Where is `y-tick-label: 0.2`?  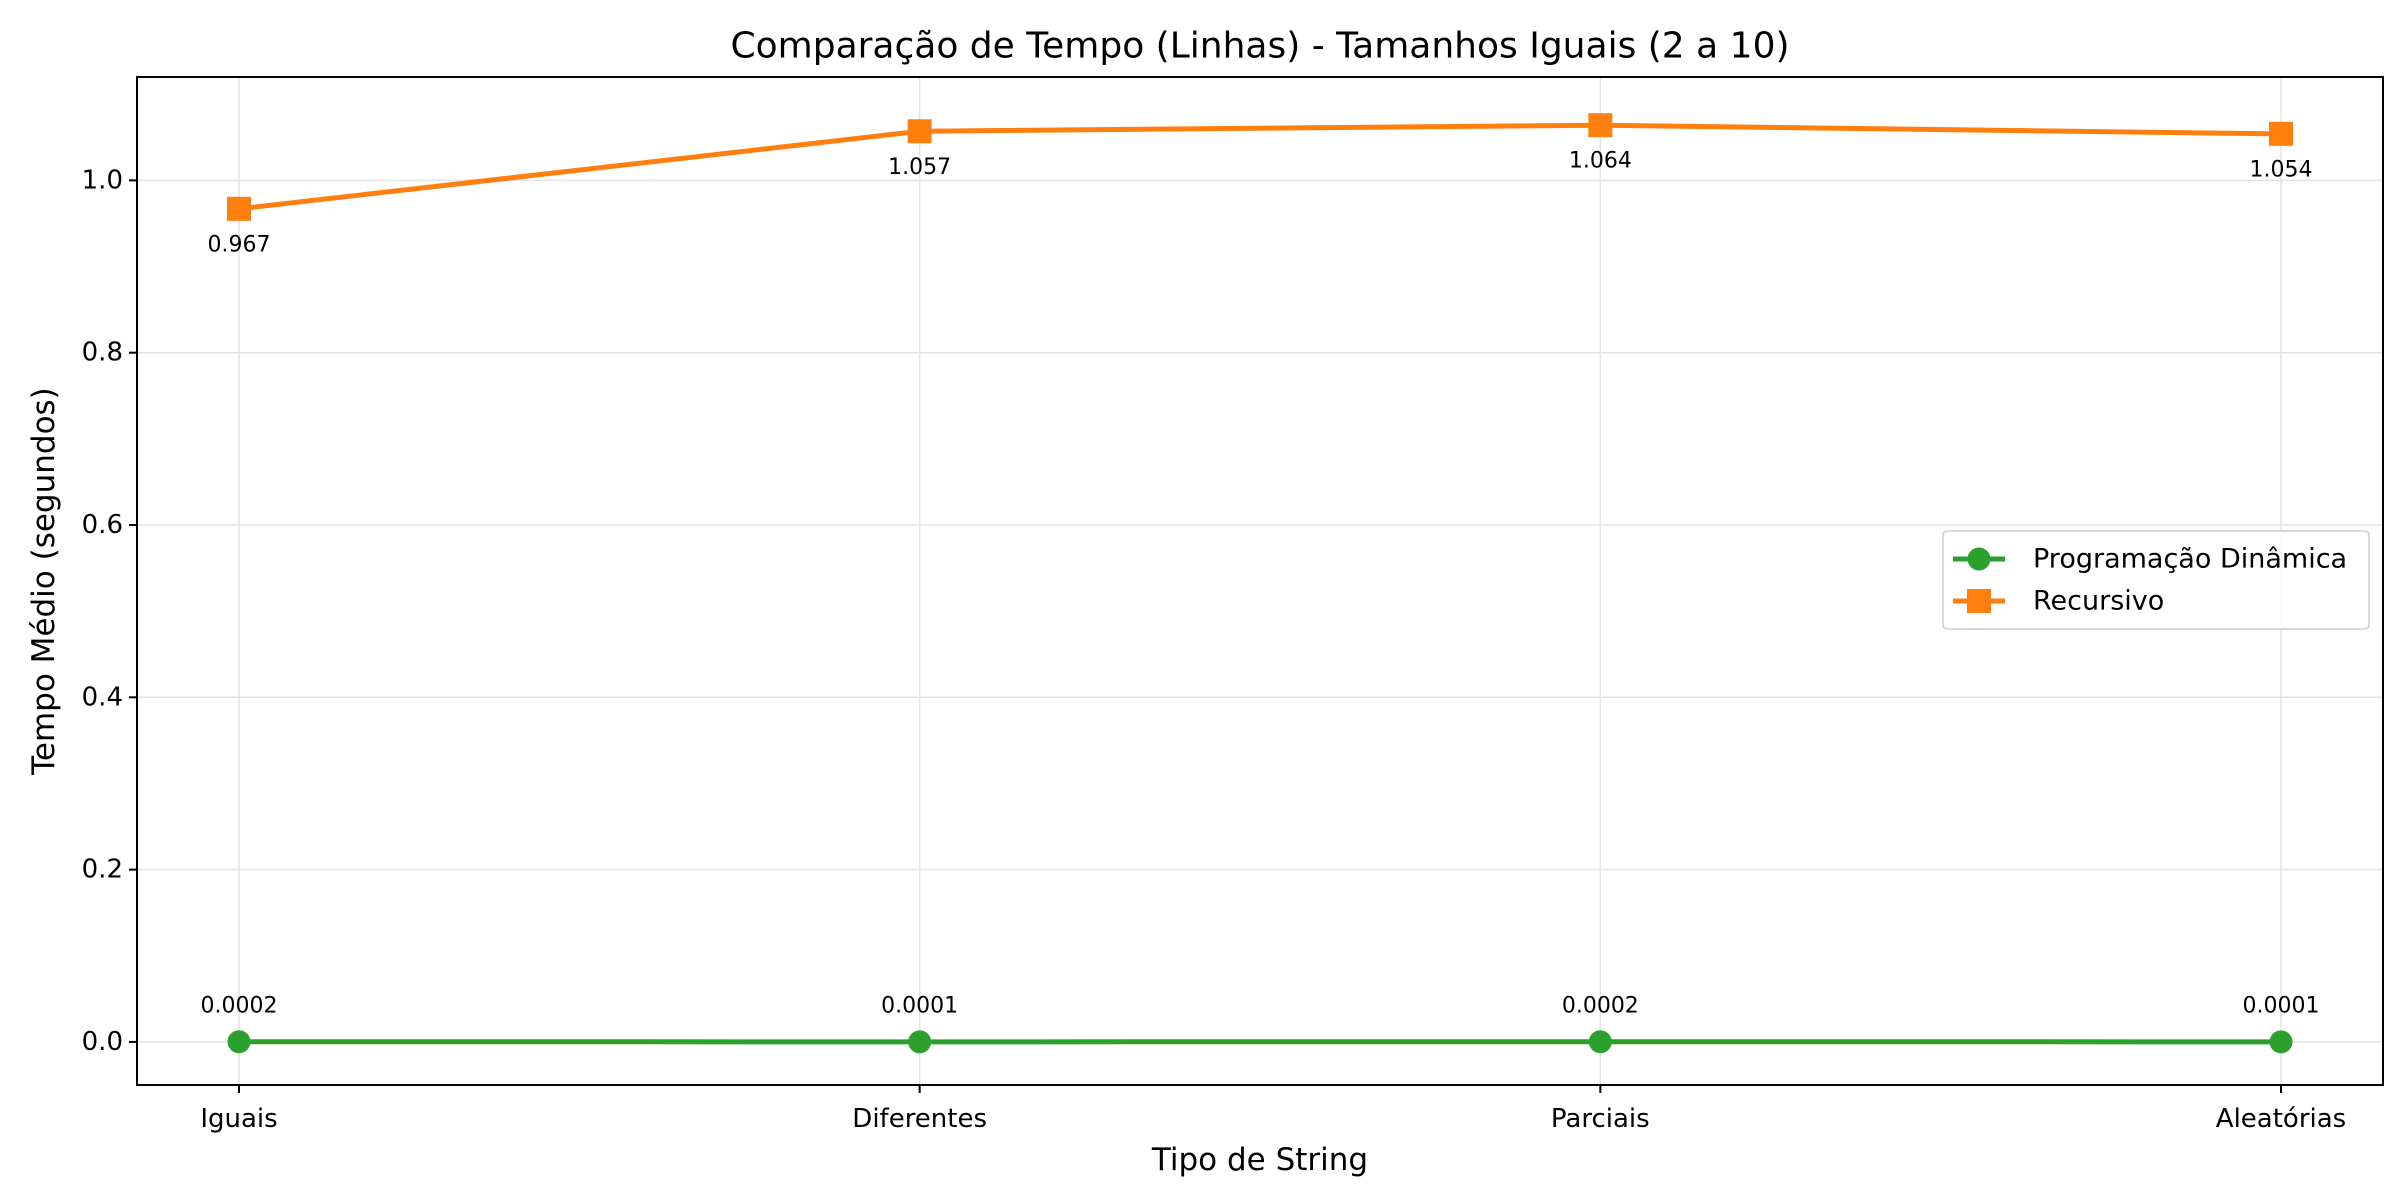 y-tick-label: 0.2 is located at coordinates (102, 870).